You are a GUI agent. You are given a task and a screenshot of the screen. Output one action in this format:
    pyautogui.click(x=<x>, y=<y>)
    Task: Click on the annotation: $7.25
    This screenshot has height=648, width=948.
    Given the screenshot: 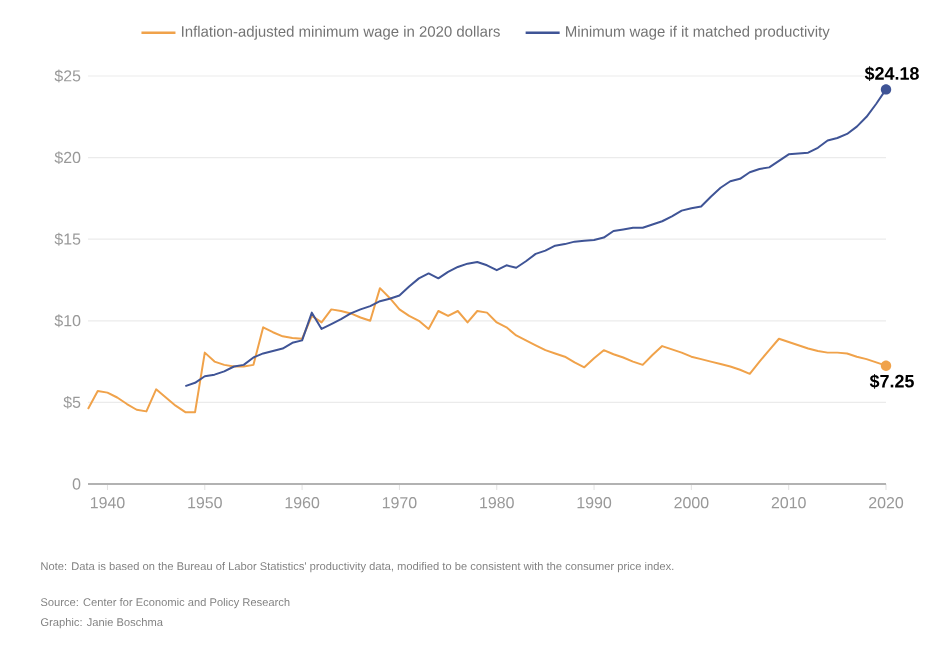 What is the action you would take?
    pyautogui.click(x=891, y=381)
    